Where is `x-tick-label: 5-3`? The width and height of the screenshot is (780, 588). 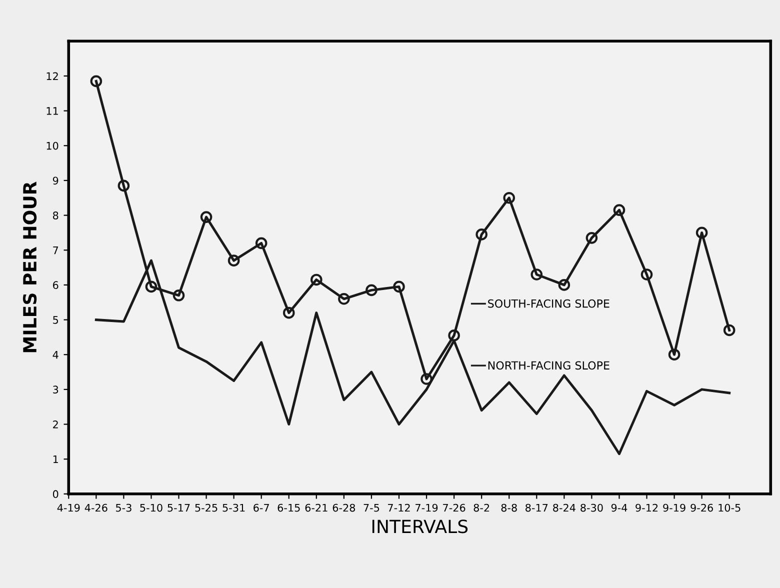
x-tick-label: 5-3 is located at coordinates (124, 508).